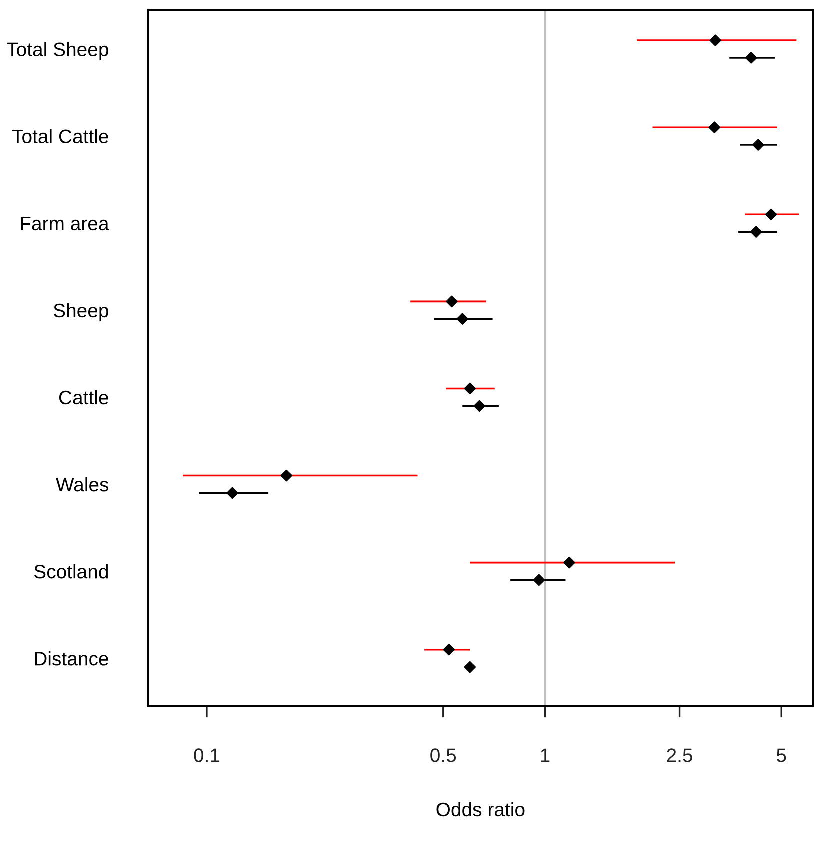 This screenshot has height=841, width=814. I want to click on y-tick-label: Total Cattle, so click(60, 136).